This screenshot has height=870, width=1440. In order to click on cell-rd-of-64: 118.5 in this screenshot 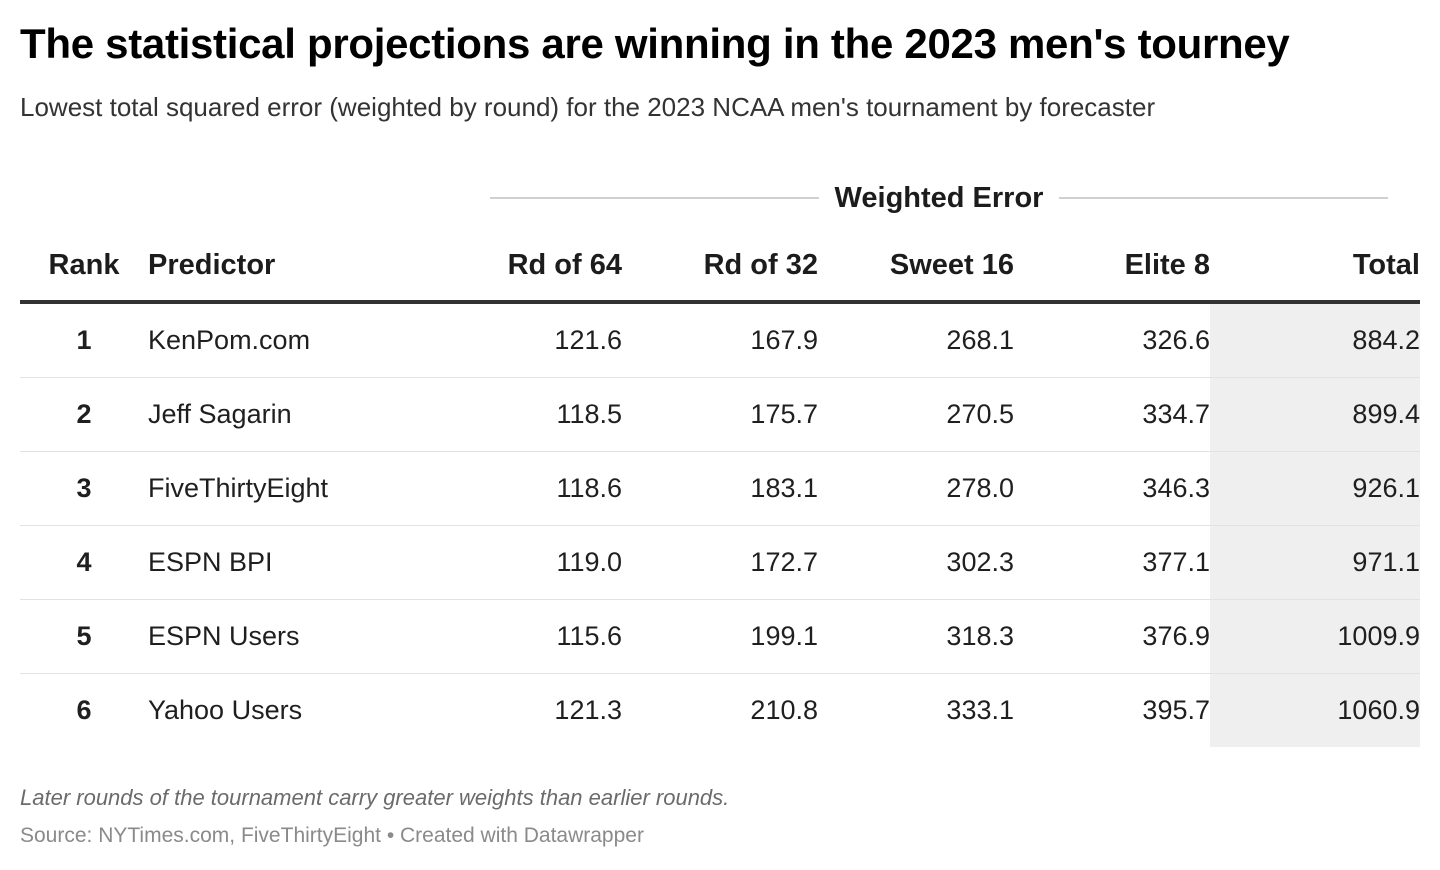, I will do `click(553, 414)`.